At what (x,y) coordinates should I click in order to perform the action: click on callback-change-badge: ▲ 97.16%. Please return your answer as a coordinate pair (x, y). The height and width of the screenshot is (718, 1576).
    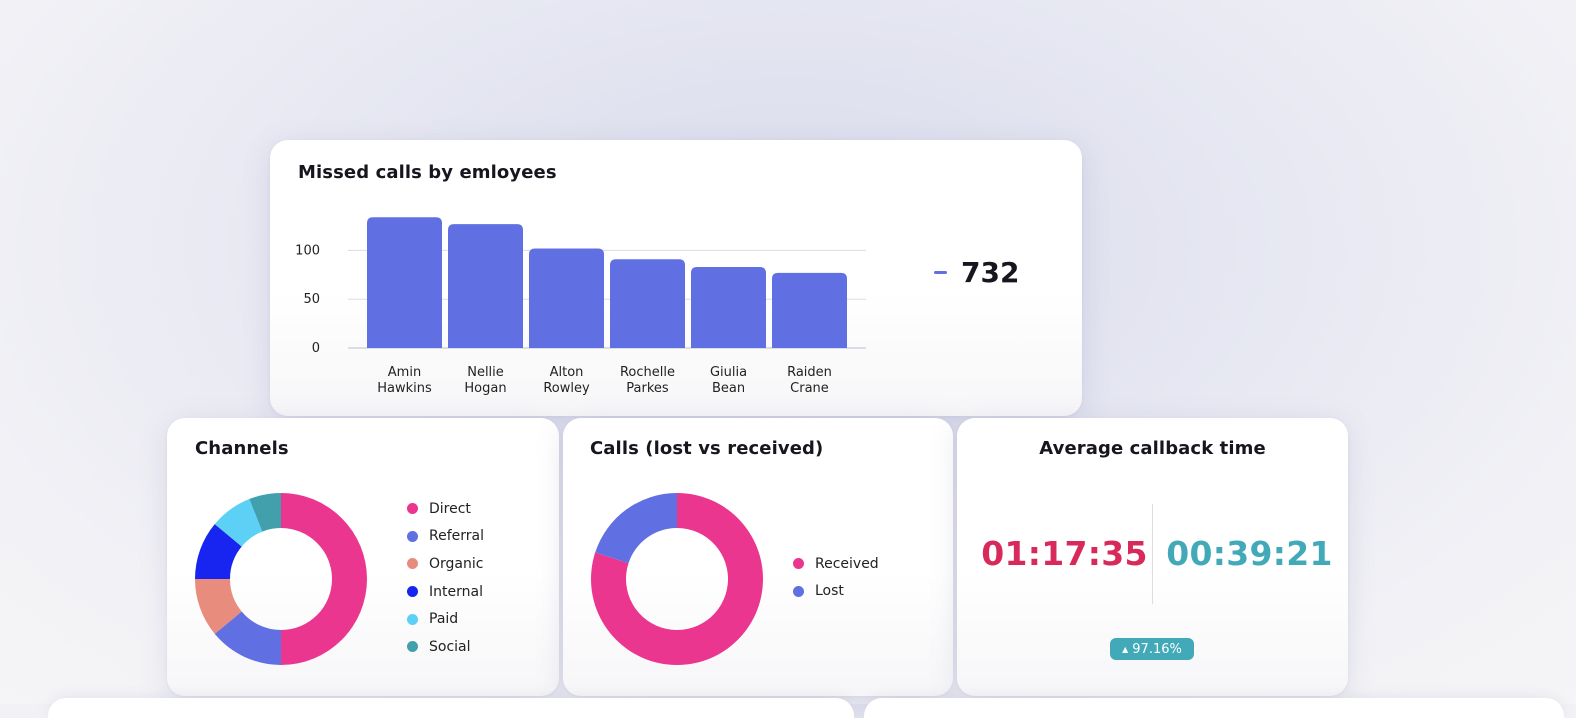
    Looking at the image, I should click on (1152, 649).